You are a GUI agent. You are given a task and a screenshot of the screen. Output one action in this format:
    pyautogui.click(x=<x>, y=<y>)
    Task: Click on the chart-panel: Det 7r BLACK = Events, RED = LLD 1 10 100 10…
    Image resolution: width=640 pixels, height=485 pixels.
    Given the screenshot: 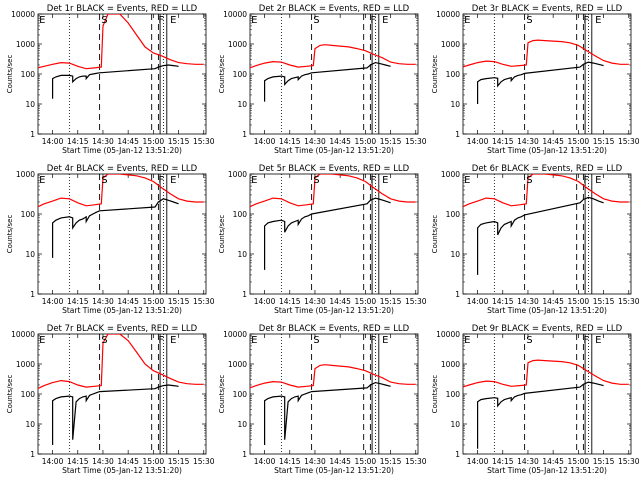 What is the action you would take?
    pyautogui.click(x=110, y=399)
    